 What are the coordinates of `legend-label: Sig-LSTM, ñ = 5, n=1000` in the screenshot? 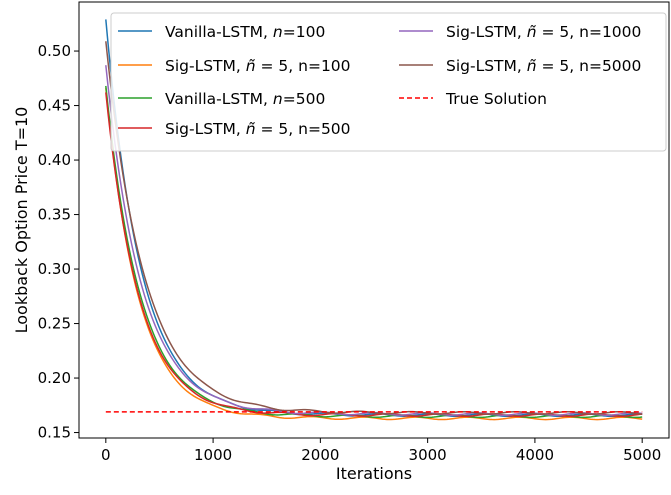 It's located at (543, 32).